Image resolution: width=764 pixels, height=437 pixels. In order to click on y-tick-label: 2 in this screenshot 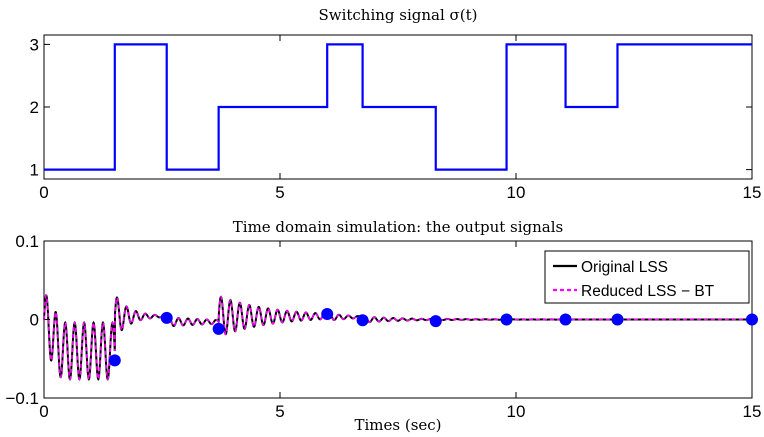, I will do `click(34, 107)`.